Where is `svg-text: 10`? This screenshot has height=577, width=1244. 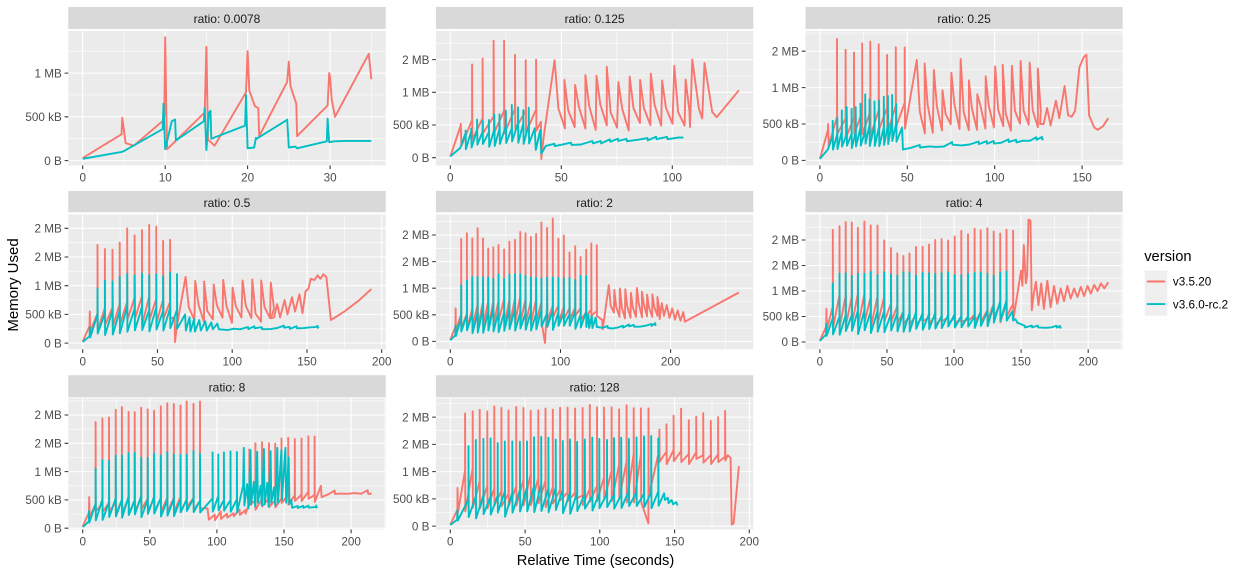 svg-text: 10 is located at coordinates (166, 178).